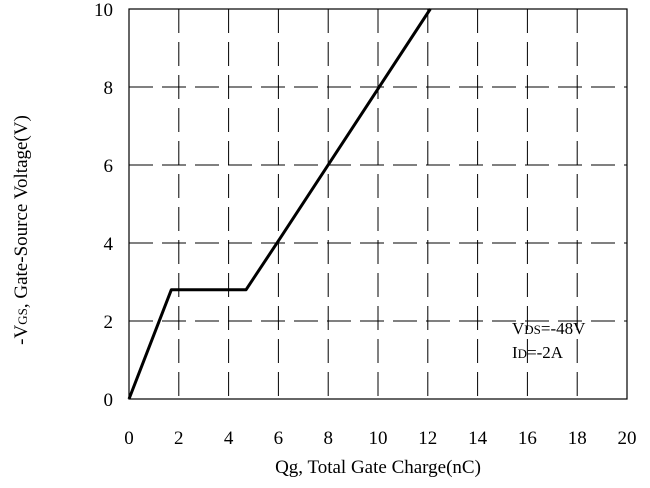 This screenshot has width=650, height=488. What do you see at coordinates (109, 400) in the screenshot?
I see `y-tick-label: 0` at bounding box center [109, 400].